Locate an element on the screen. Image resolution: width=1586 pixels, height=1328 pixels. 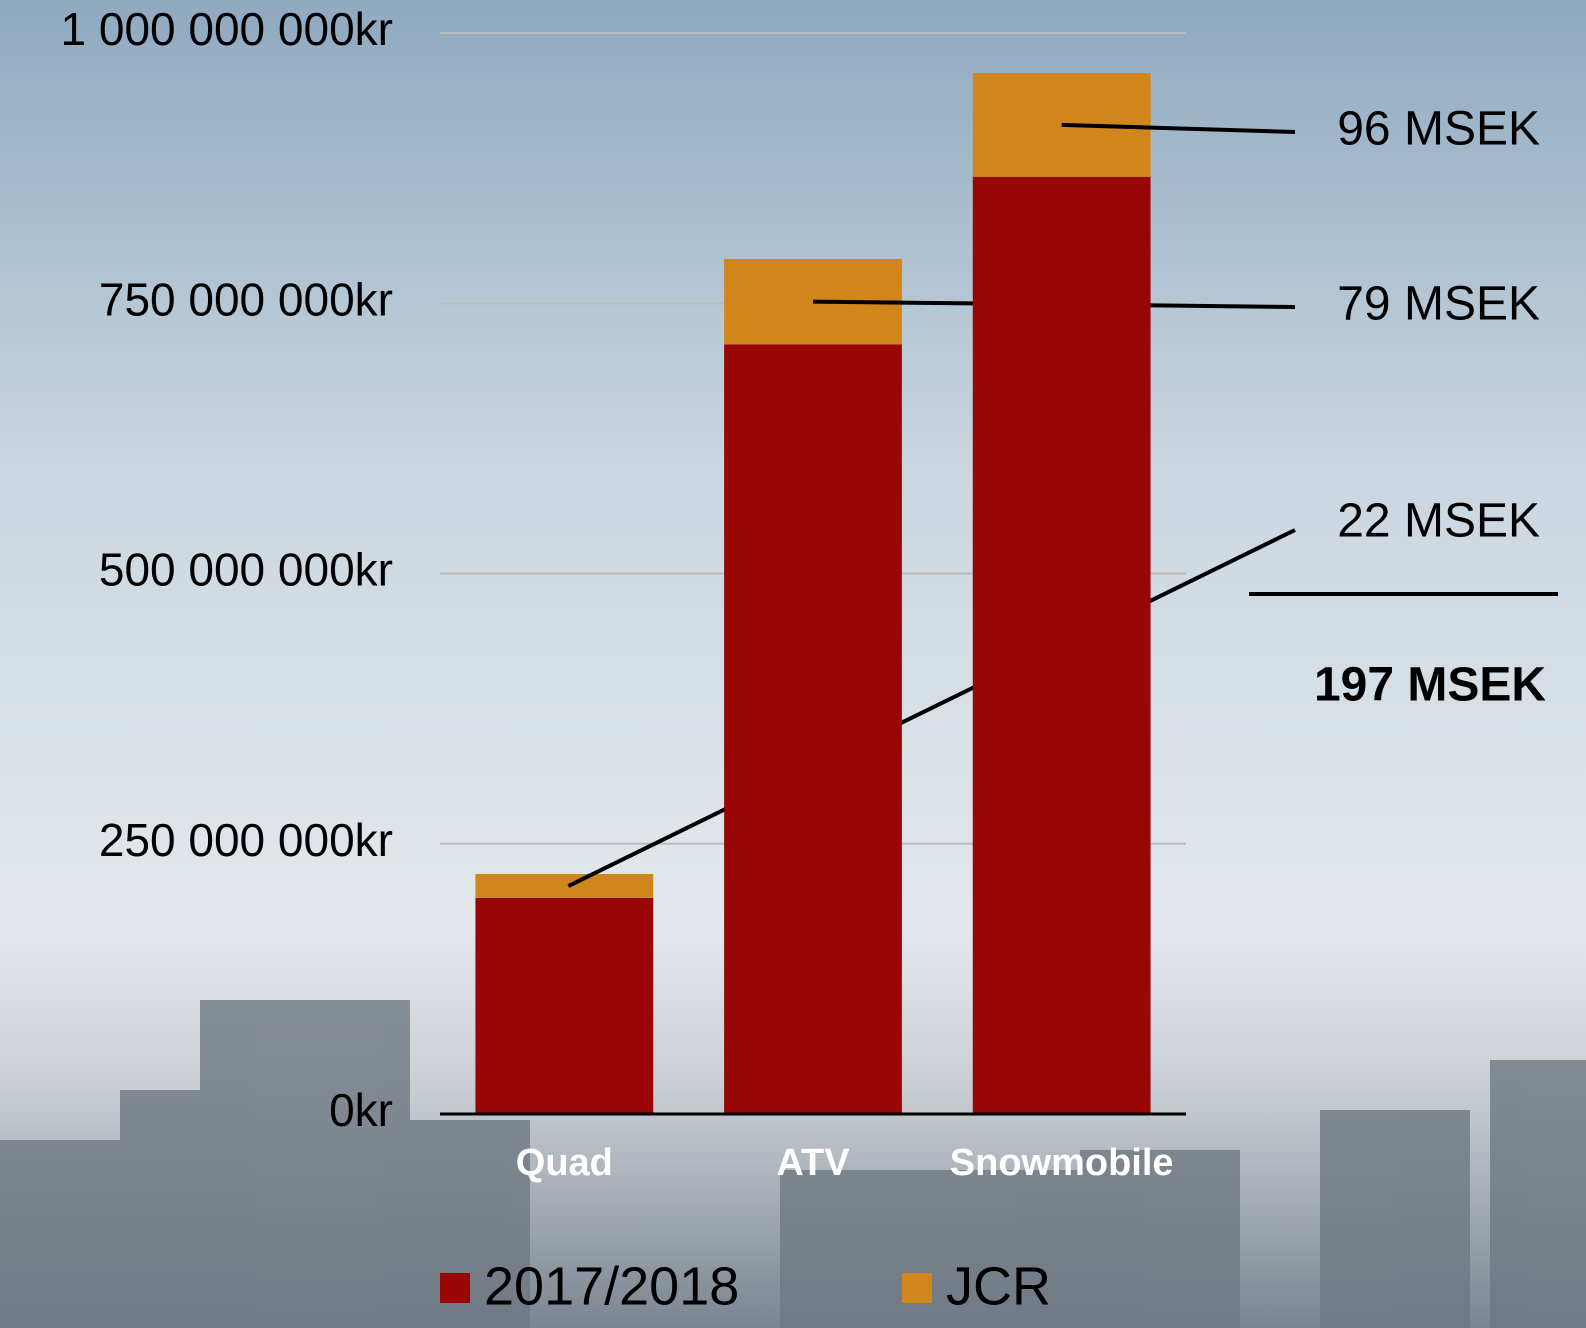
data-label: 79 MSEK is located at coordinates (1438, 304).